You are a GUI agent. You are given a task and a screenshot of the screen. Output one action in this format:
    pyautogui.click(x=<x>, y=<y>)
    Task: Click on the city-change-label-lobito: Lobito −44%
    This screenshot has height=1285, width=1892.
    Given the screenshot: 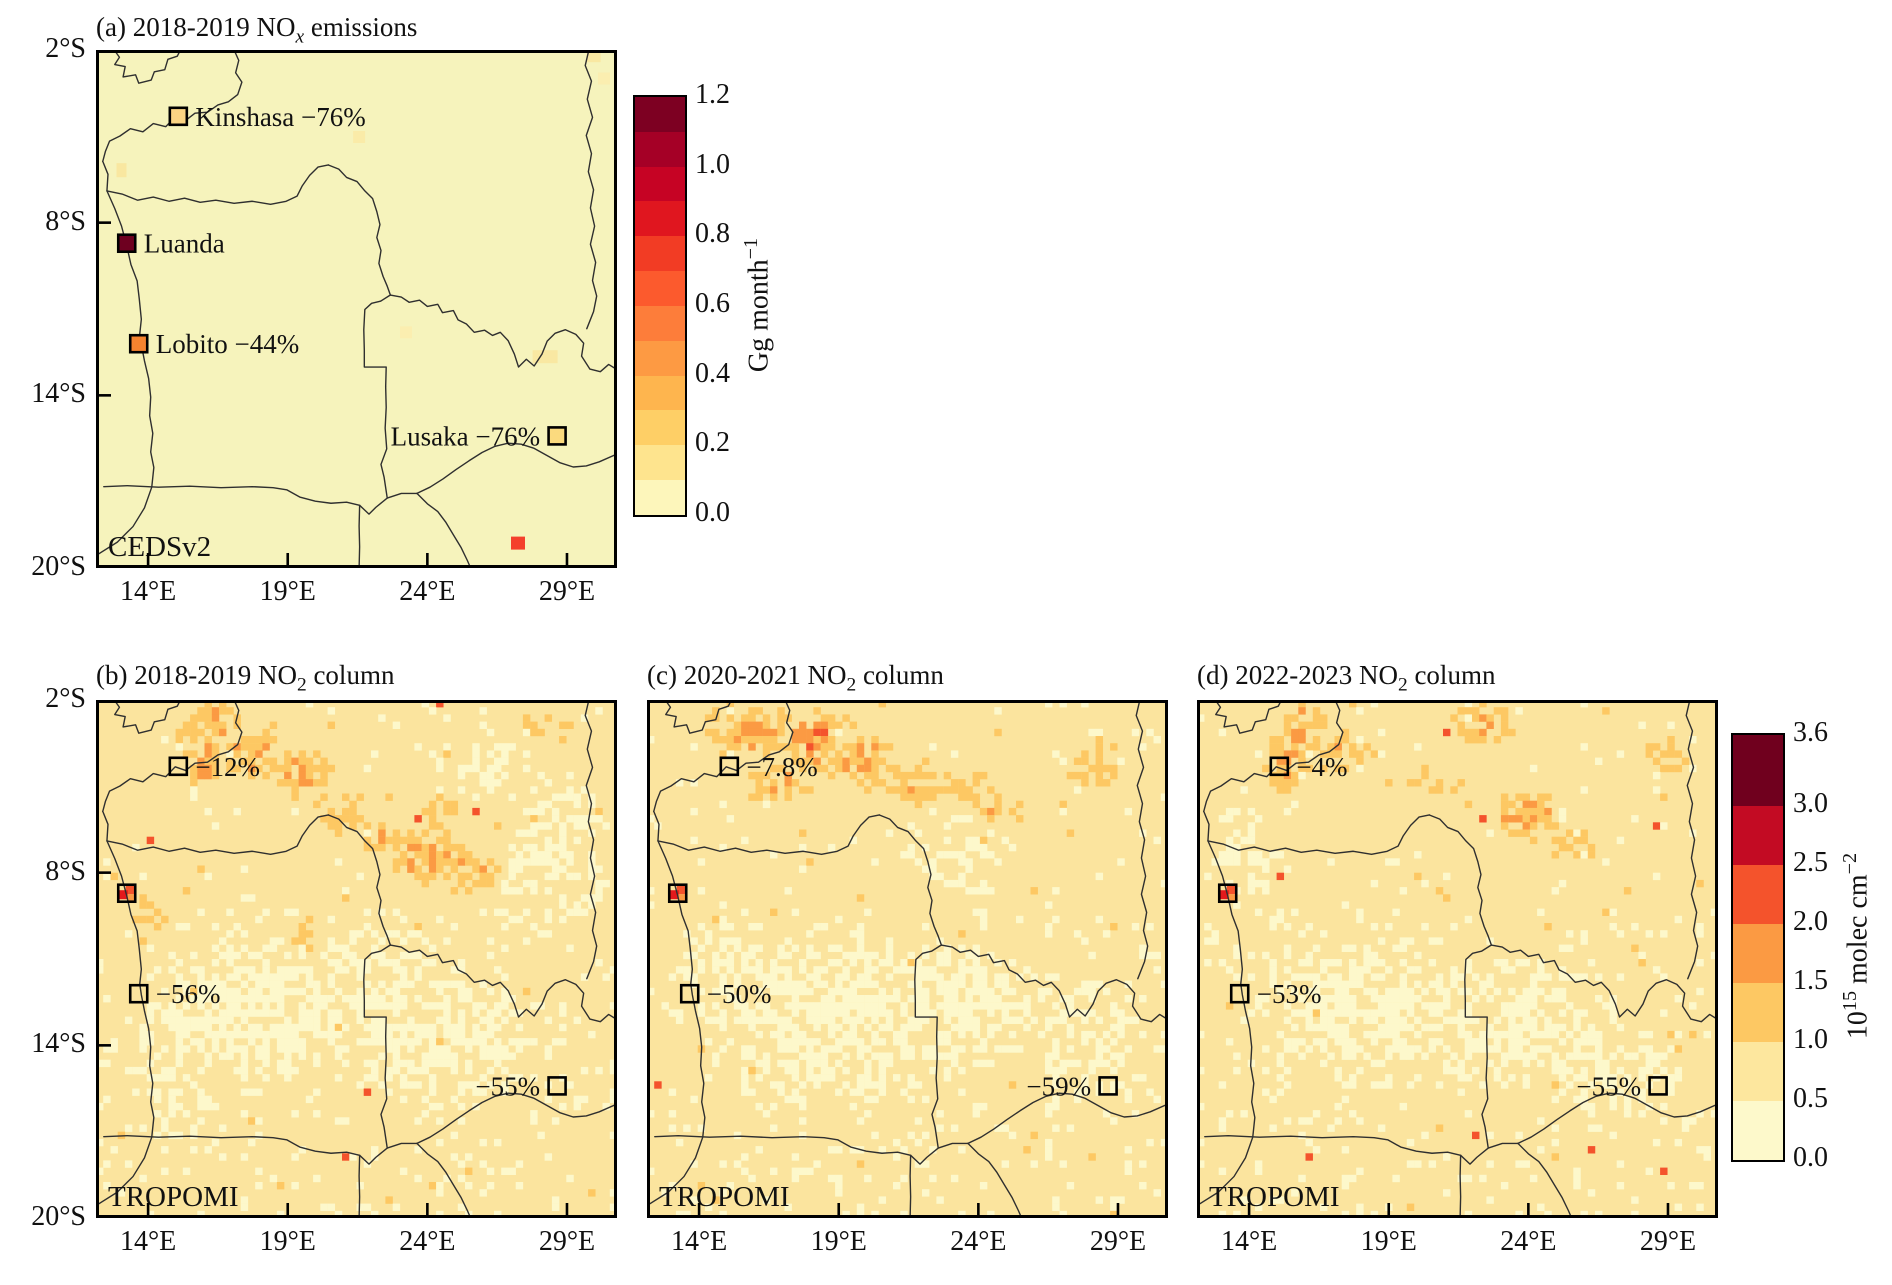 What is the action you would take?
    pyautogui.click(x=227, y=344)
    